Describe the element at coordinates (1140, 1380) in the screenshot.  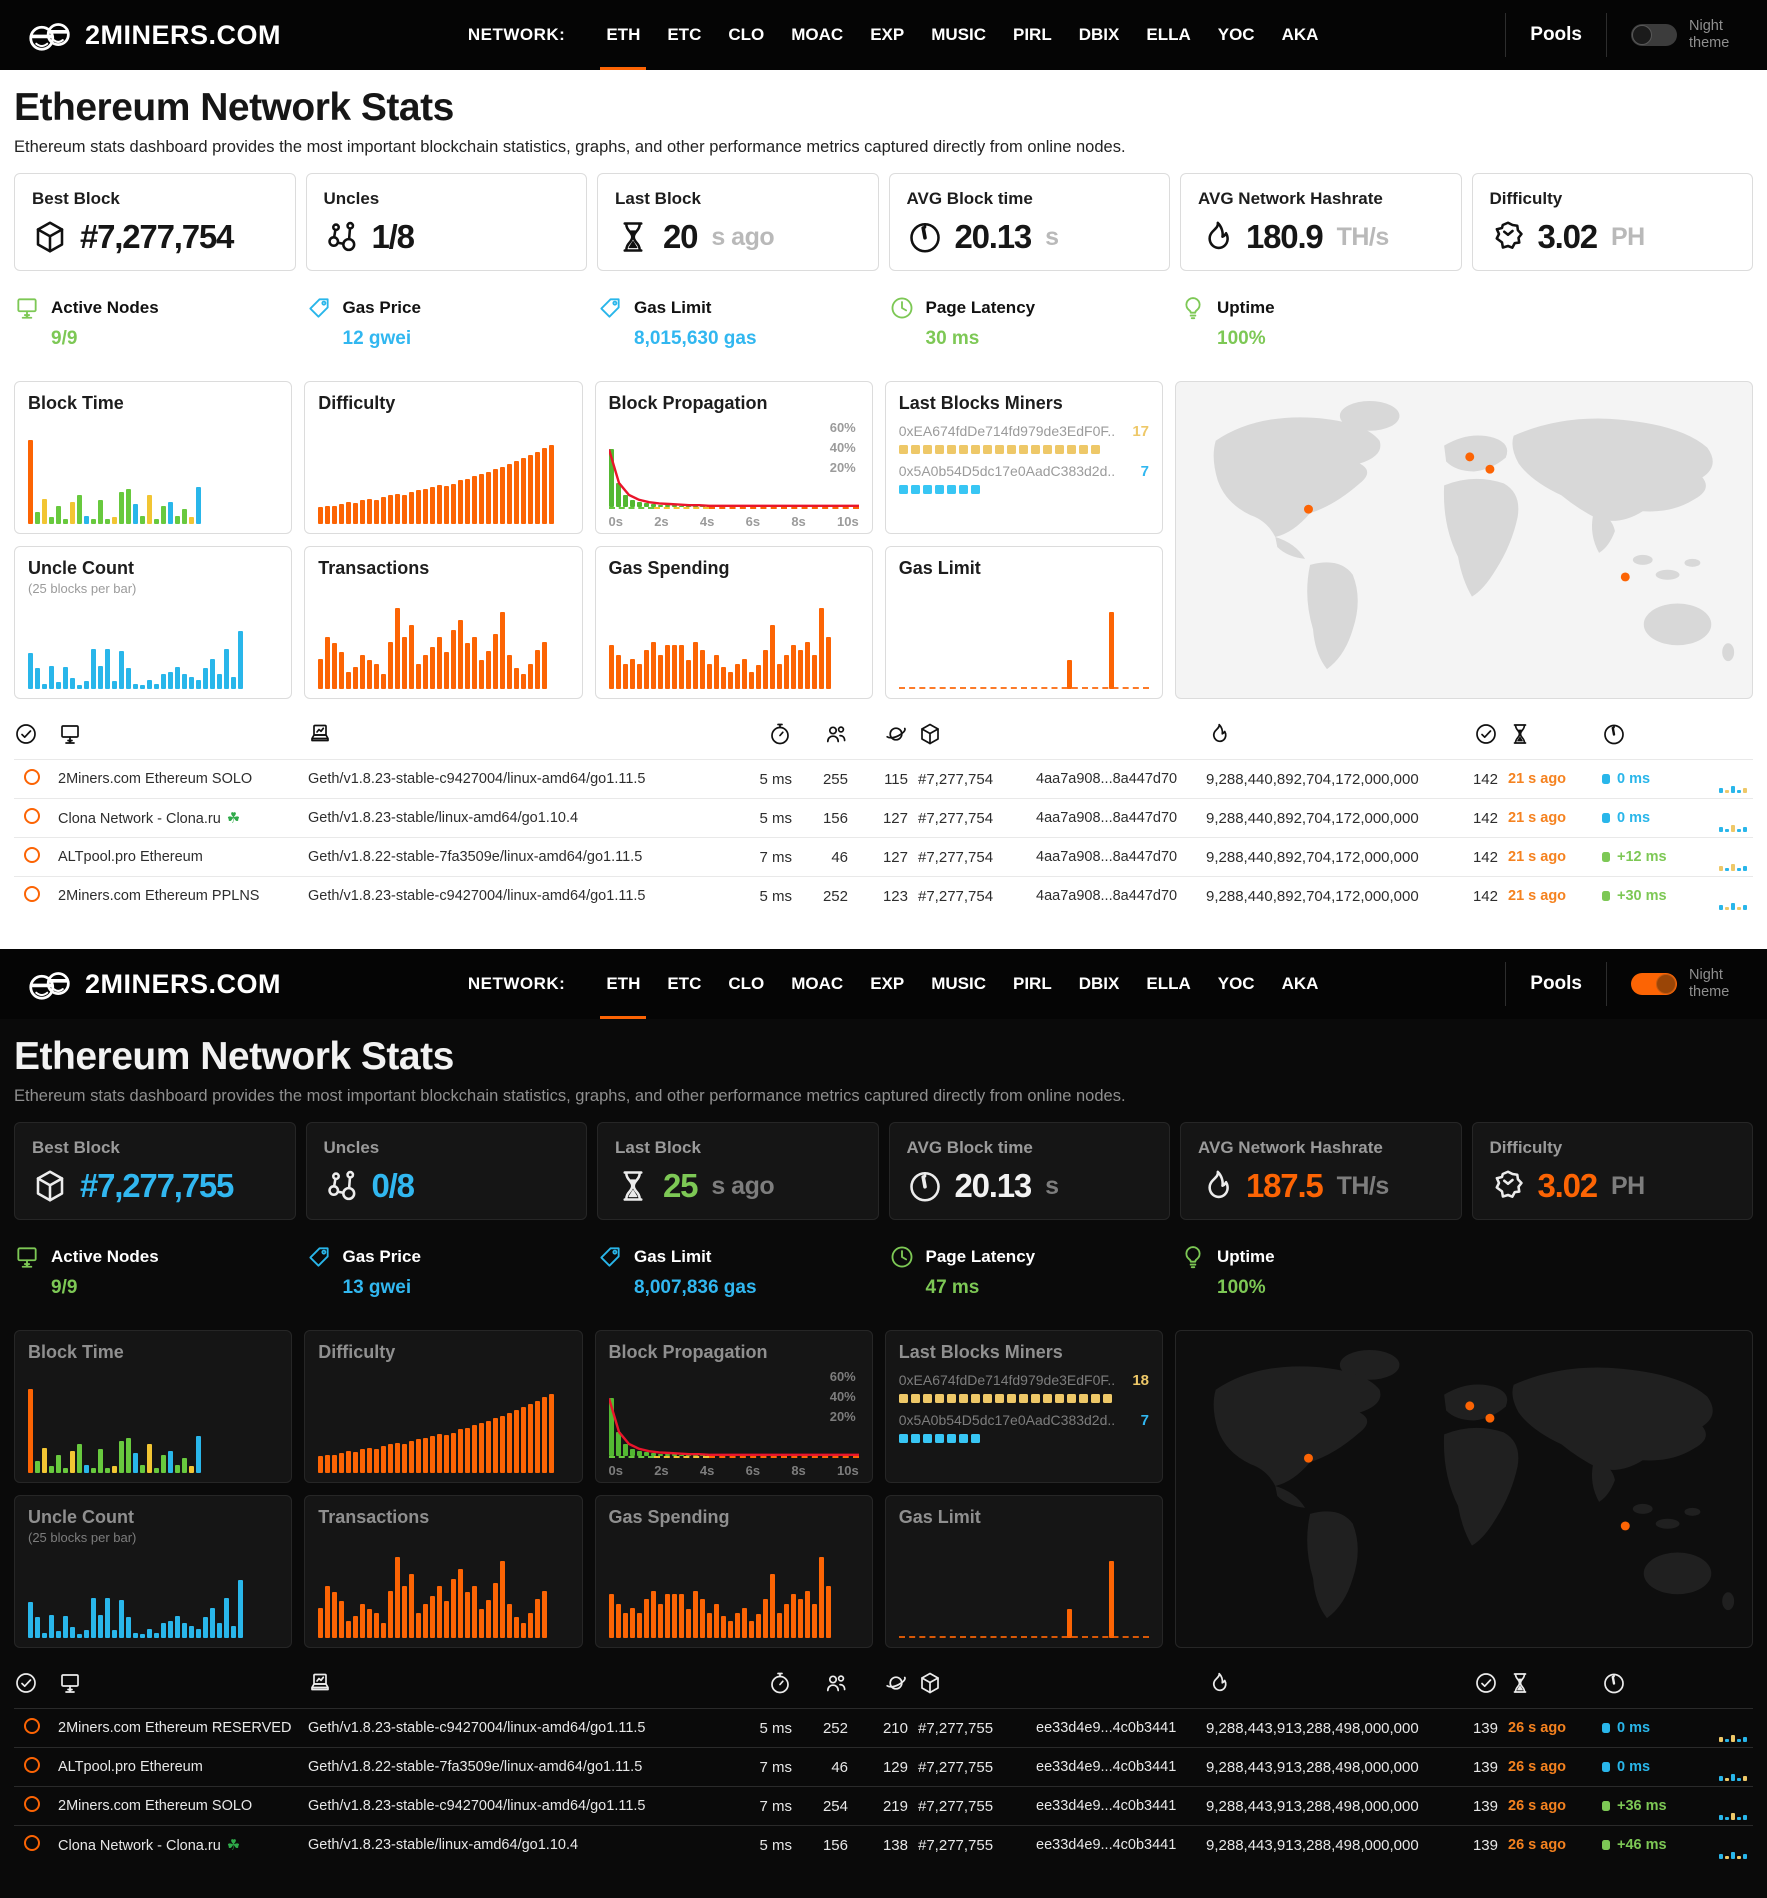
I see `miner-block-count: 18` at that location.